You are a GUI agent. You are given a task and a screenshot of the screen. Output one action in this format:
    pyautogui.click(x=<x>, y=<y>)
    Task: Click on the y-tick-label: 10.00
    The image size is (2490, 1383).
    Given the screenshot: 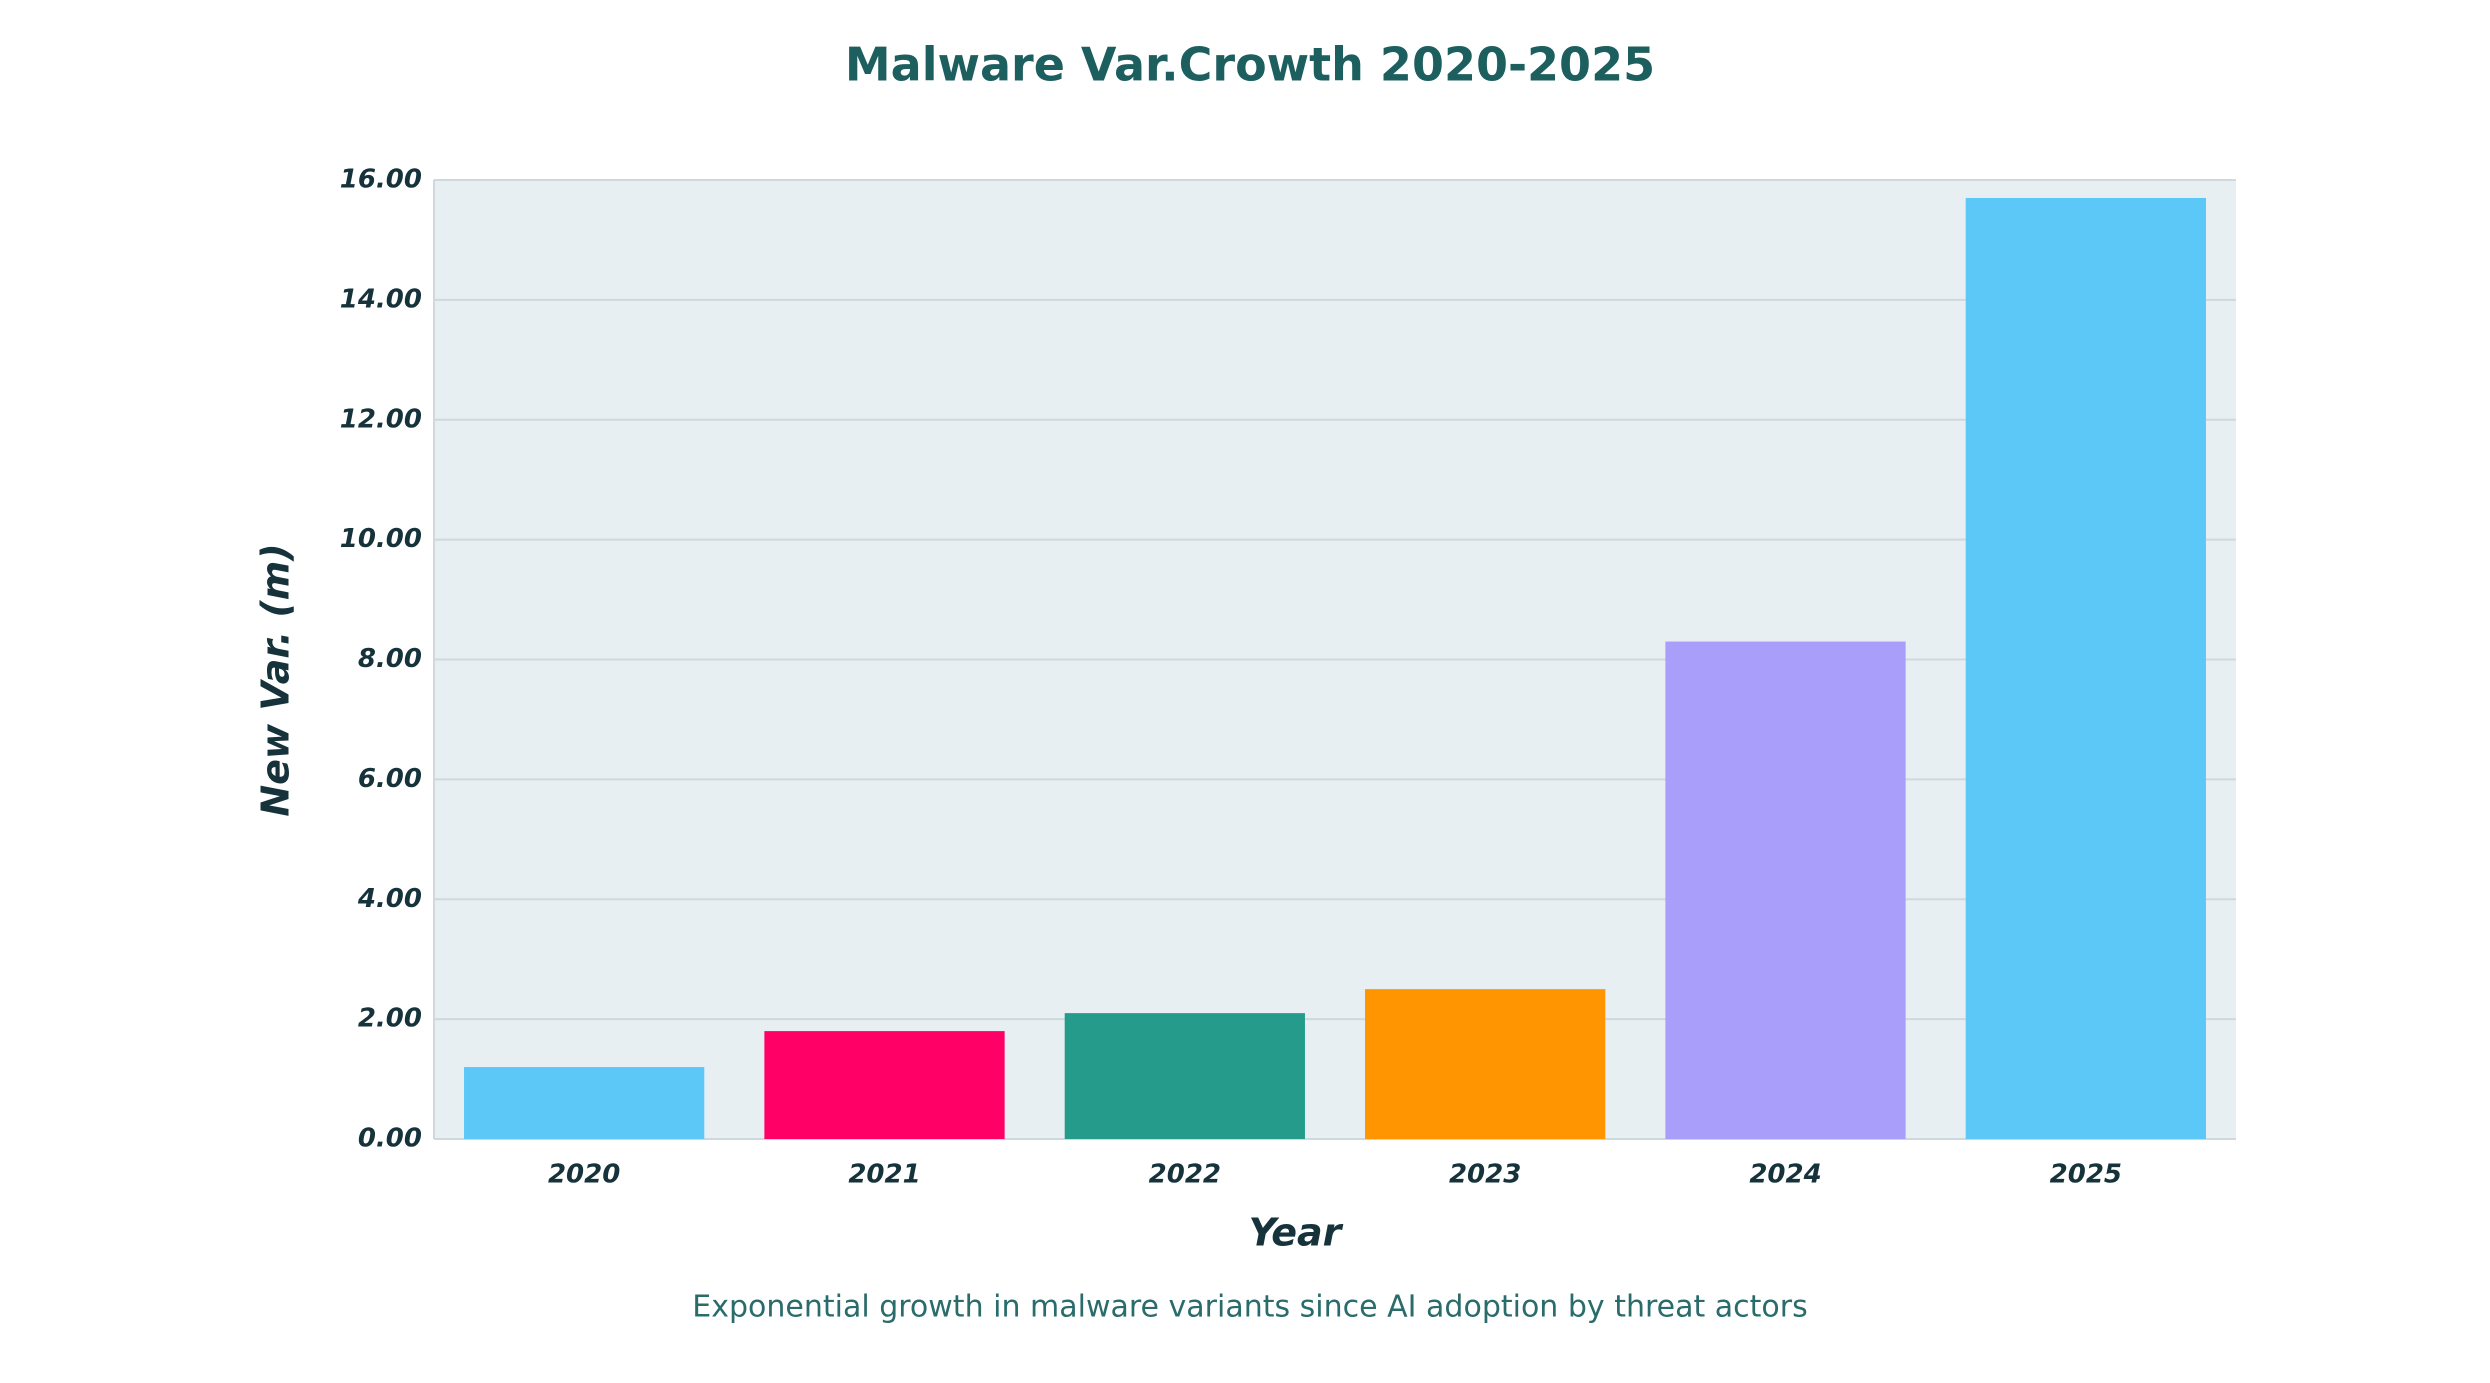 What is the action you would take?
    pyautogui.click(x=381, y=539)
    